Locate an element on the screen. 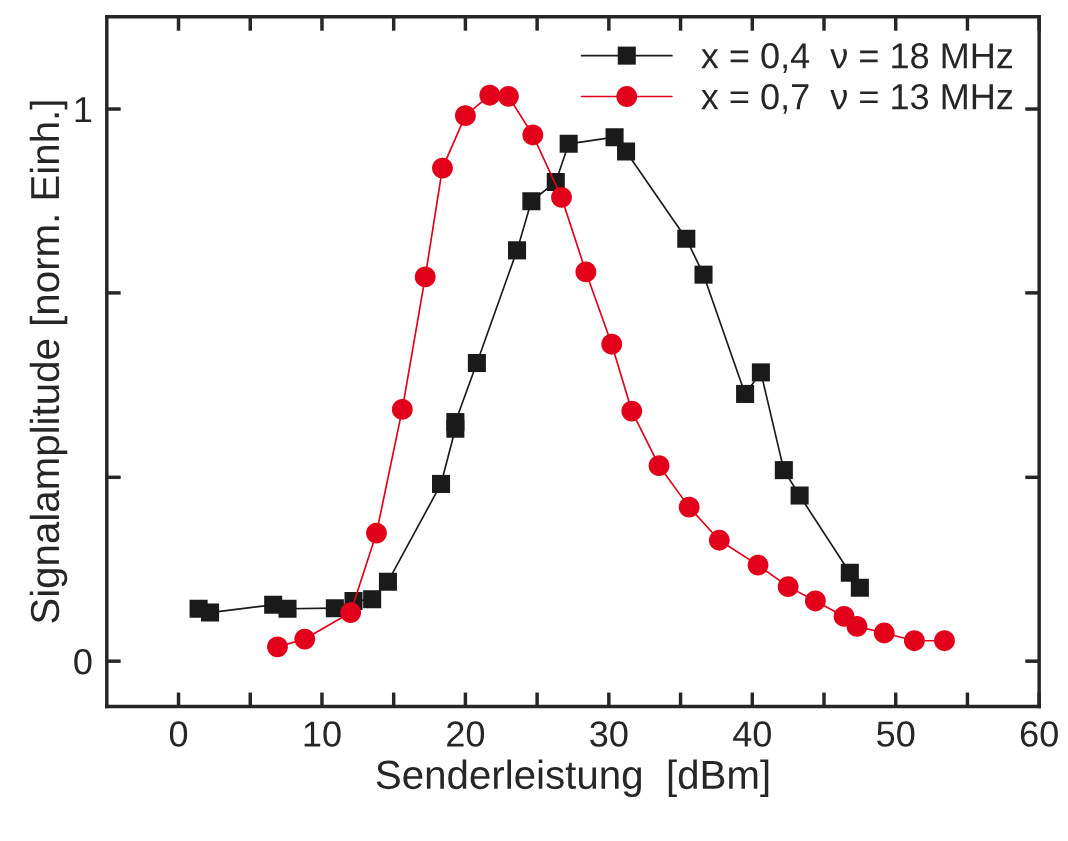  y-tick-label: 1 is located at coordinates (83, 110).